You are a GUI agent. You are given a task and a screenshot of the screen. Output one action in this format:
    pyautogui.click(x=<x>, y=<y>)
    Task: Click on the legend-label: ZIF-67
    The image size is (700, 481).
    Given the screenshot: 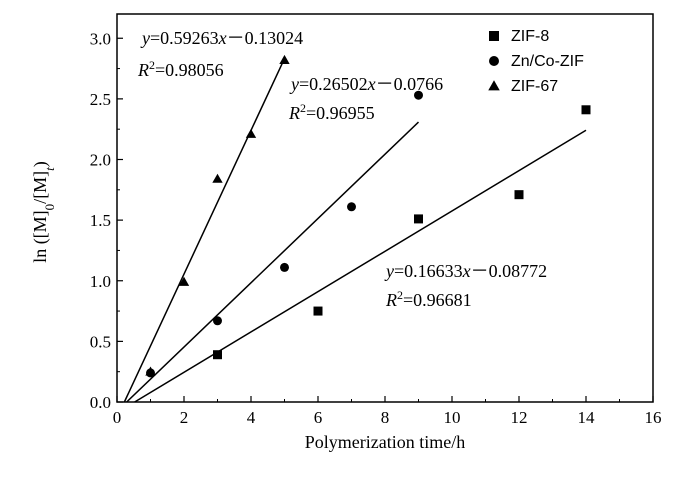 What is the action you would take?
    pyautogui.click(x=534, y=86)
    